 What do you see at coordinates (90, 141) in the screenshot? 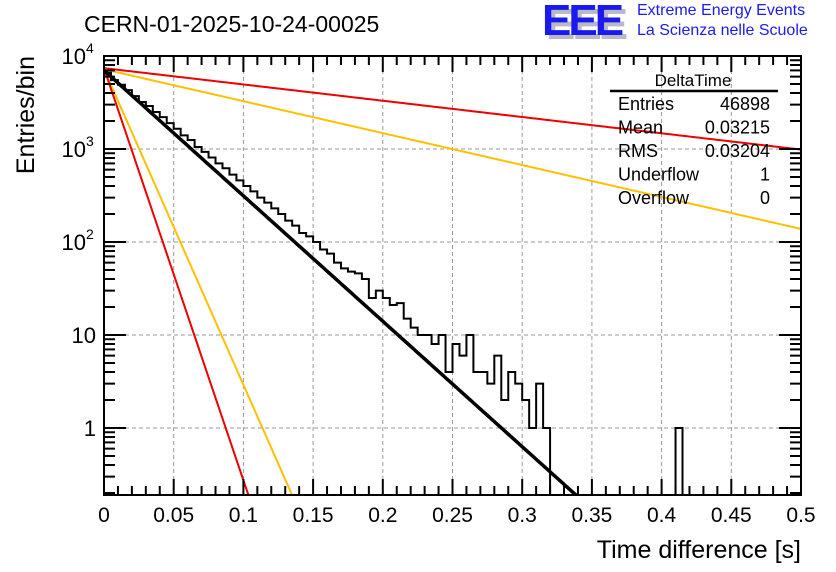
I see `y-tick-label-exponent: 3` at bounding box center [90, 141].